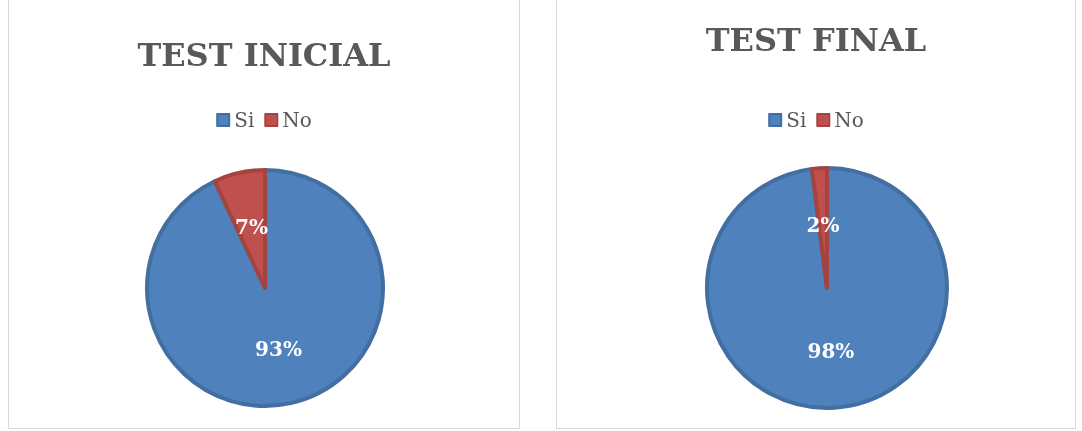 Image resolution: width=1082 pixels, height=431 pixels. I want to click on chart-title: TEST INICIAL, so click(264, 55).